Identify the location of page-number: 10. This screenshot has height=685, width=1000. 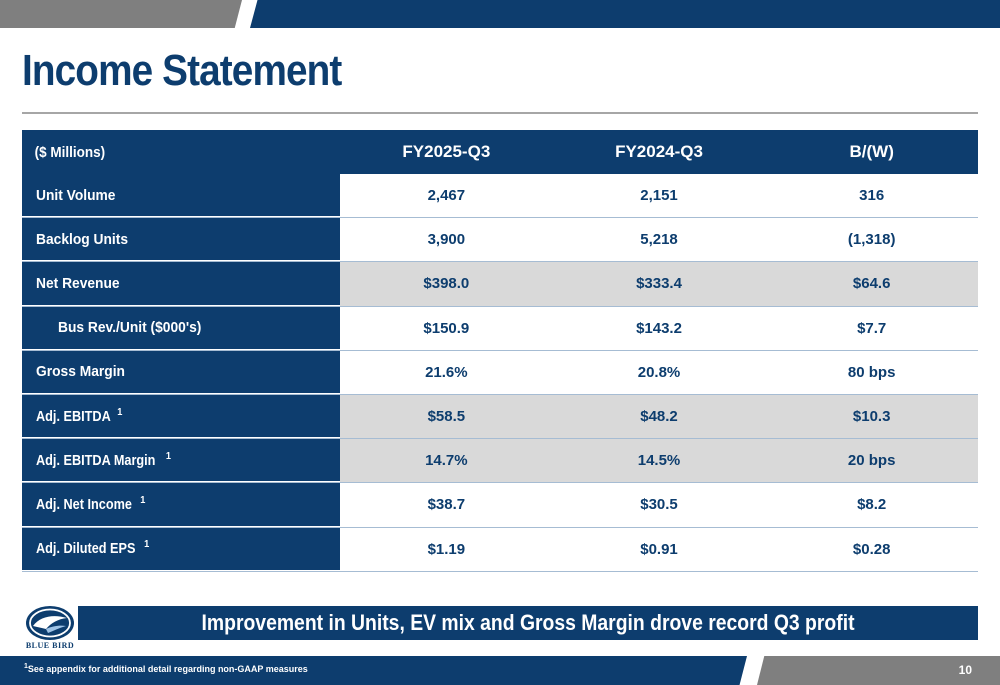
(965, 670).